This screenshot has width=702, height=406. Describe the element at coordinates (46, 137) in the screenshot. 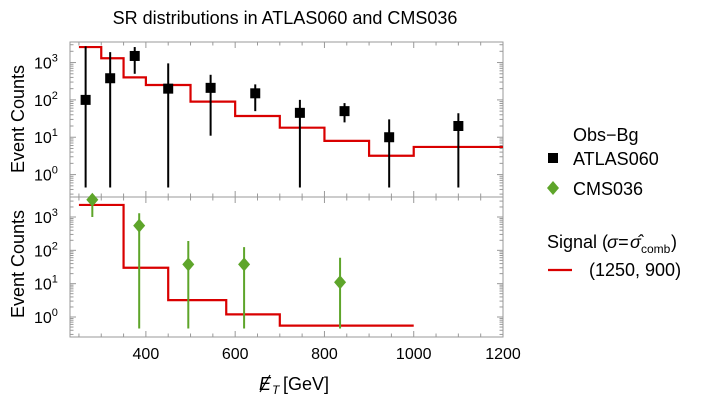

I see `atlas-y-tick-label: 10¹` at that location.